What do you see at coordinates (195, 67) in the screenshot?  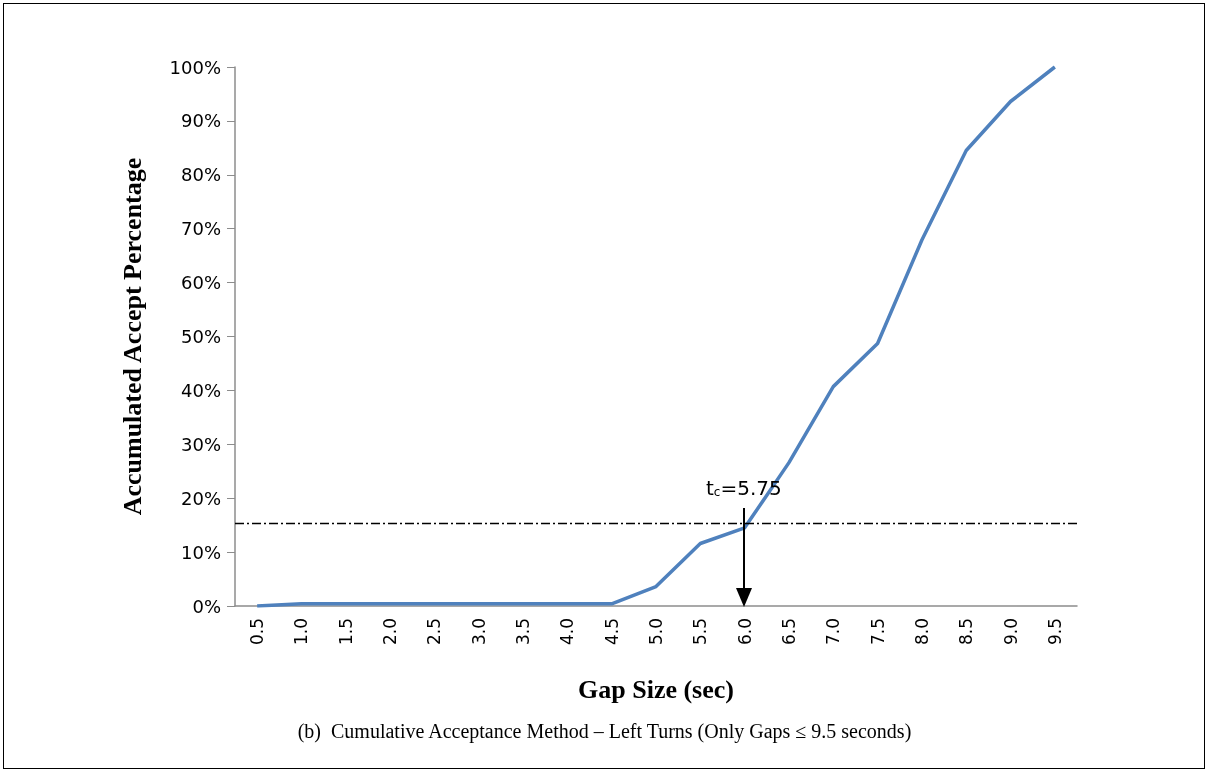 I see `y-tick-label: 100%` at bounding box center [195, 67].